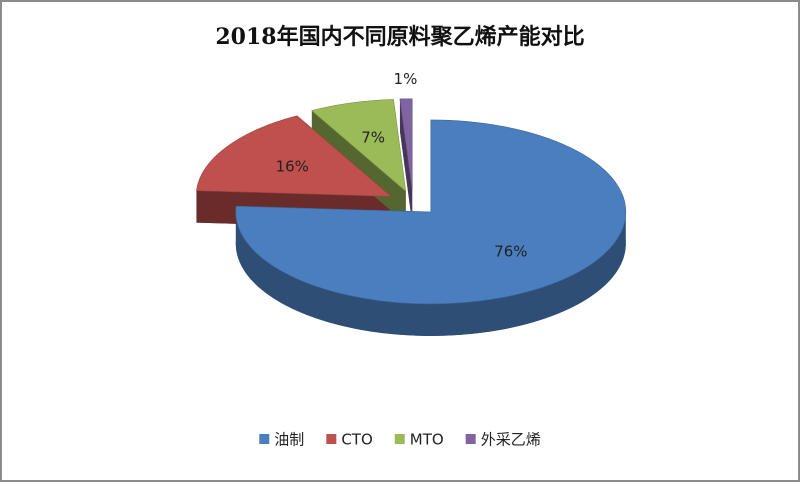 This screenshot has width=800, height=482. Describe the element at coordinates (399, 37) in the screenshot. I see `chart-title: 2018年国内不同原料聚乙烯产能对比` at that location.